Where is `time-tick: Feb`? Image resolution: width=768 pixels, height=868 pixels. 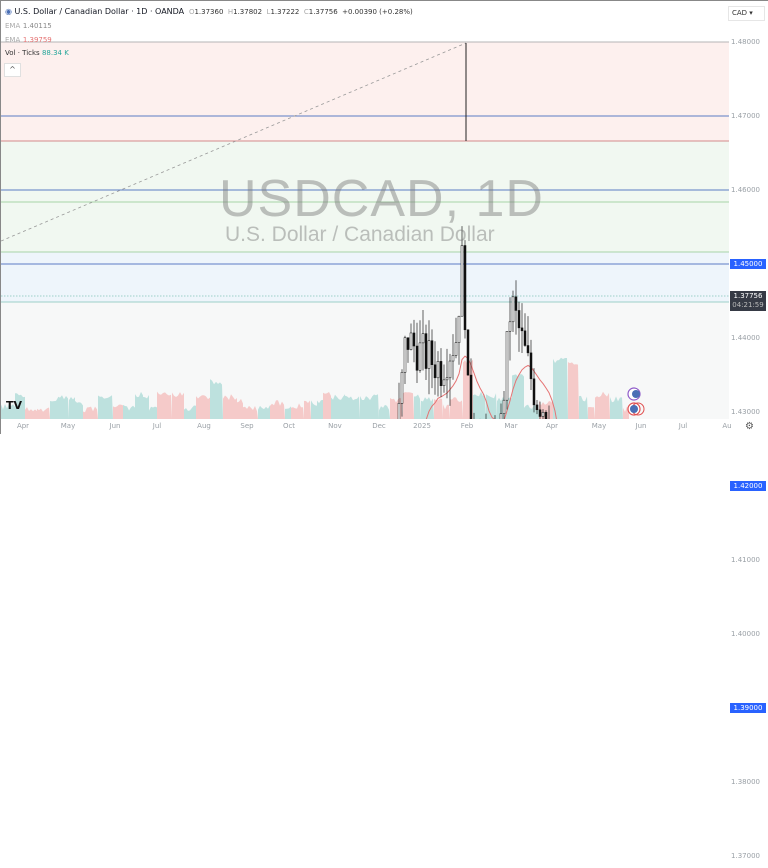
time-tick: Feb is located at coordinates (467, 426).